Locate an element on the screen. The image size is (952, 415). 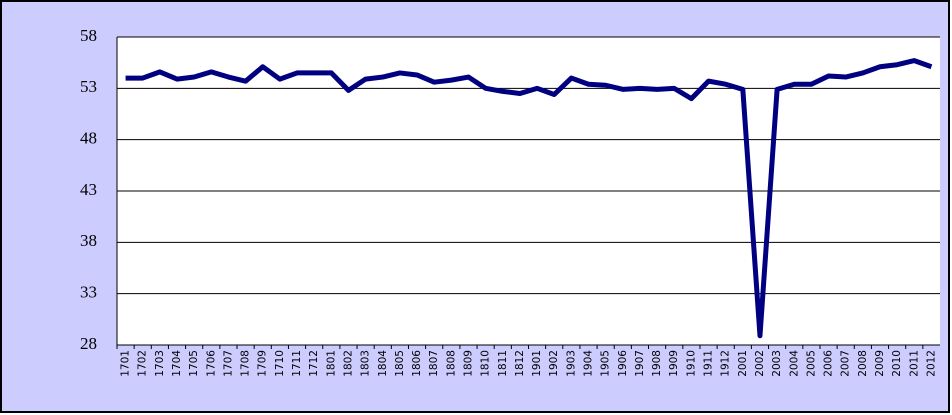
y-tick-label: 43 is located at coordinates (88, 189).